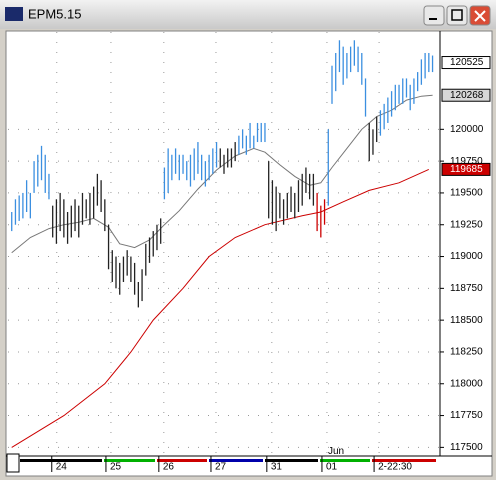  What do you see at coordinates (14, 14) in the screenshot?
I see `app-icon` at bounding box center [14, 14].